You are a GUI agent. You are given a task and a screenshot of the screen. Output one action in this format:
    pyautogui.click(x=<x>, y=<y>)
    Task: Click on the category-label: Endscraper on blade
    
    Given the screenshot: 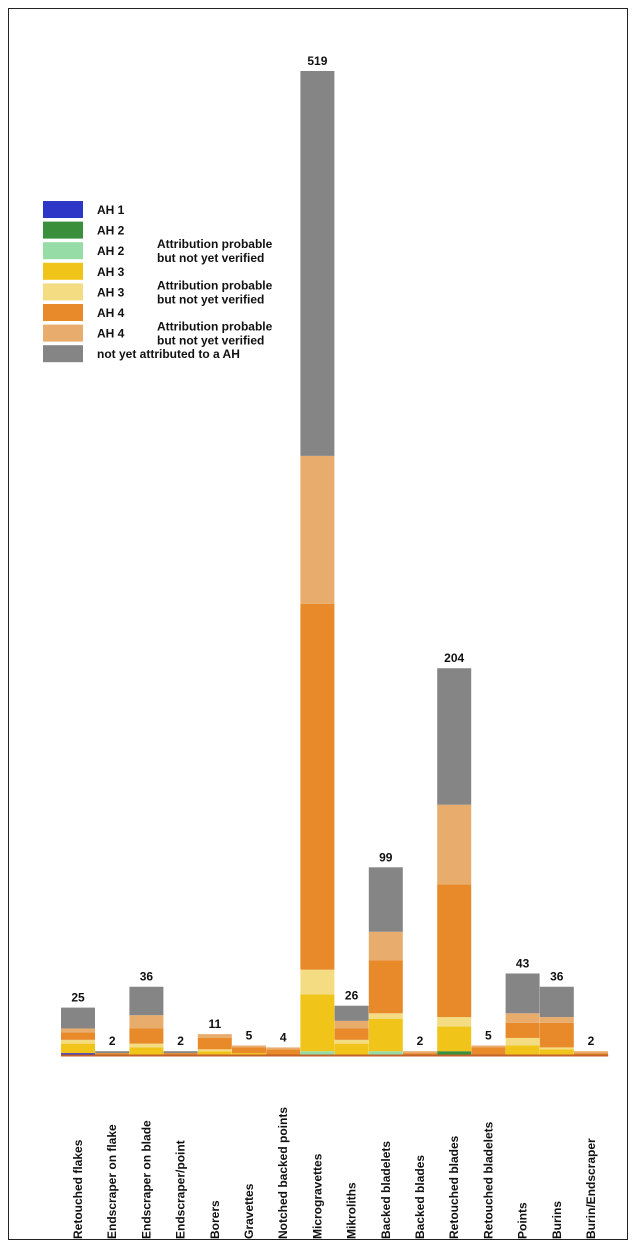 What is the action you would take?
    pyautogui.click(x=146, y=1179)
    